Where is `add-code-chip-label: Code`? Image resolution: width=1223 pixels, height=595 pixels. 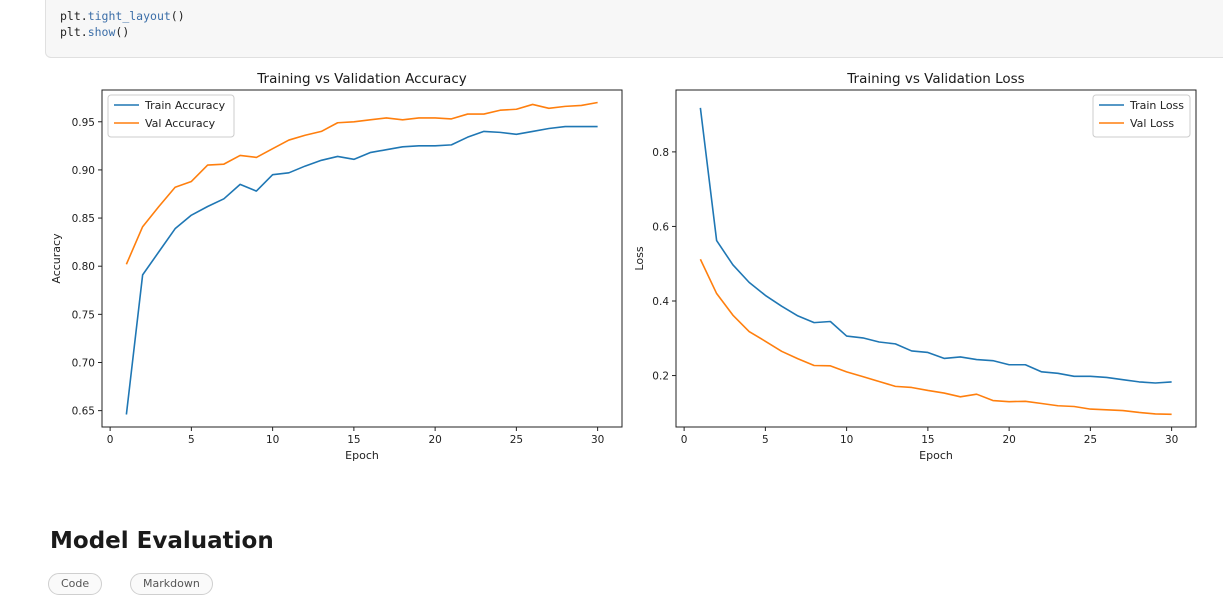
add-code-chip-label: Code is located at coordinates (75, 583).